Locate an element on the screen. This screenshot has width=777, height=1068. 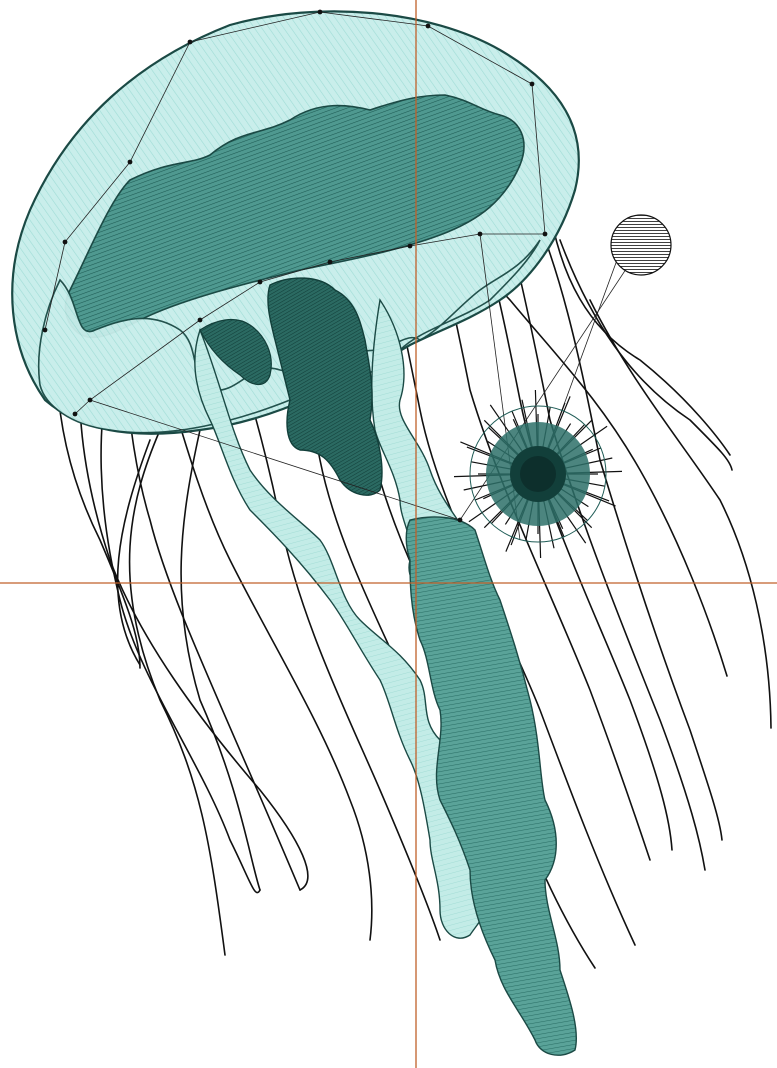
center-pin-icon is located at coordinates (538, 474).